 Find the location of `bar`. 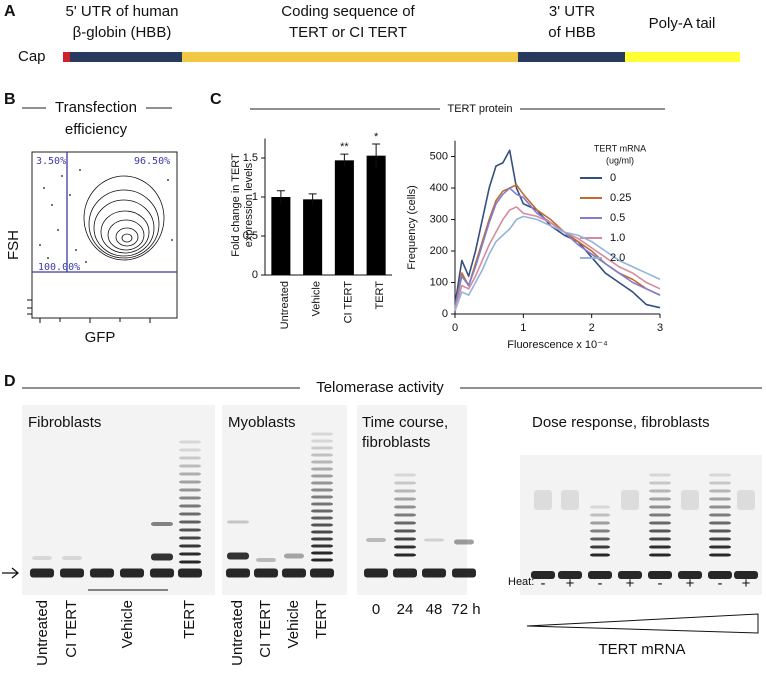

bar is located at coordinates (344, 217).